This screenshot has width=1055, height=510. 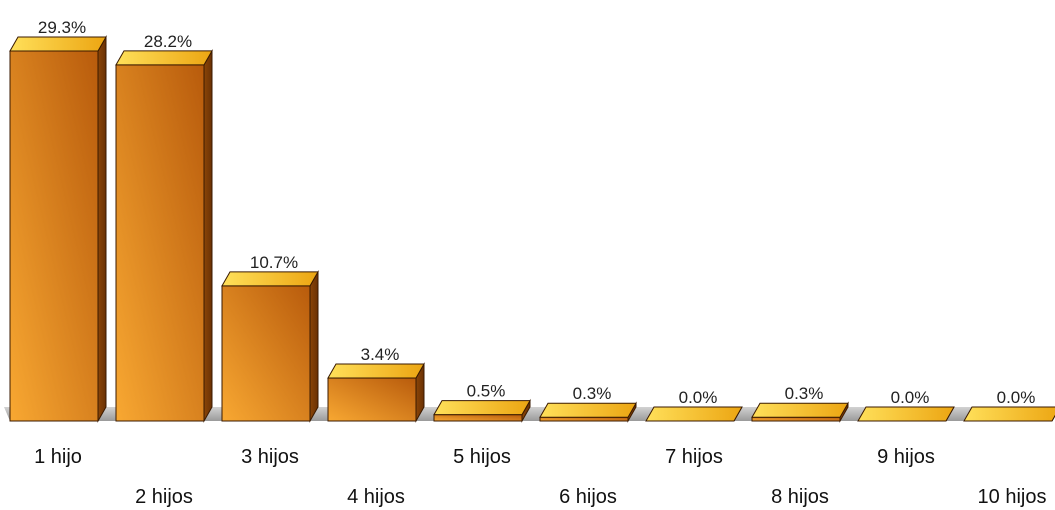 What do you see at coordinates (906, 428) in the screenshot?
I see `bar-9: 0.0% 9 hijos` at bounding box center [906, 428].